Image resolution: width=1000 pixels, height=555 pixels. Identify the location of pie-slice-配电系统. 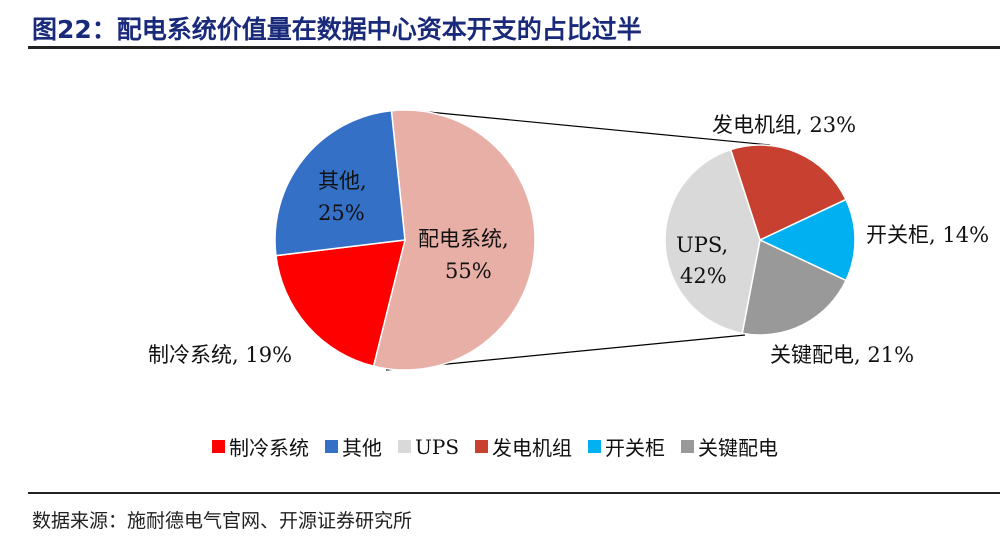
(454, 240).